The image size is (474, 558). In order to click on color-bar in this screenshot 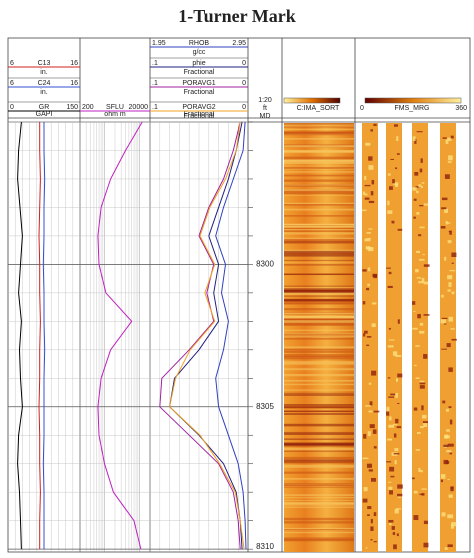, I will do `click(312, 100)`.